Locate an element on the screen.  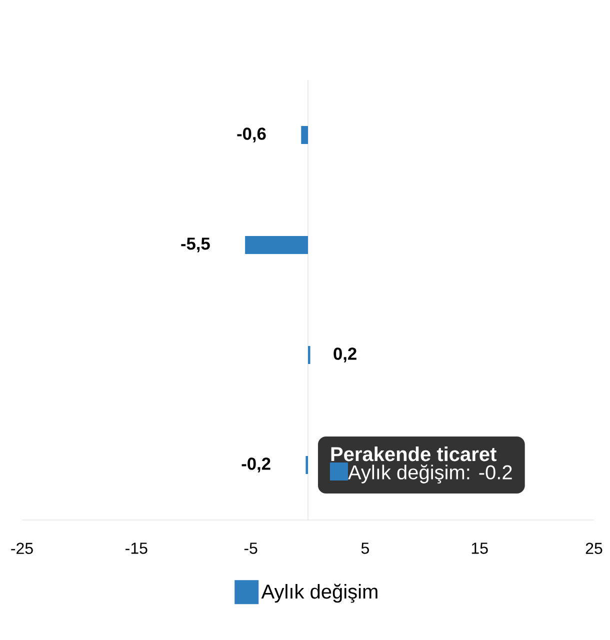
x-tick-label: -25 is located at coordinates (22, 548).